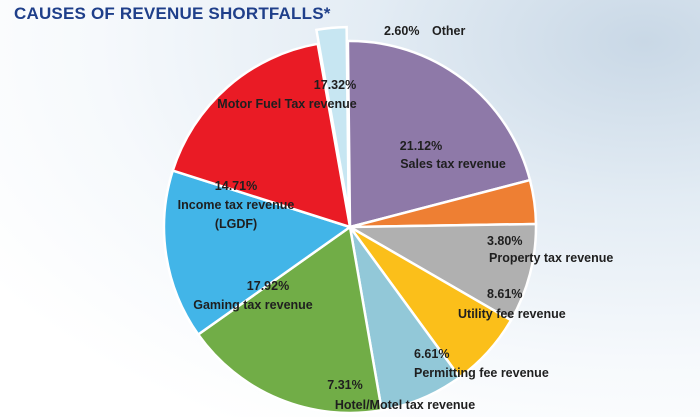 This screenshot has width=700, height=417. I want to click on data-label-name-permitting-fee-revenue: Permitting fee revenue, so click(481, 373).